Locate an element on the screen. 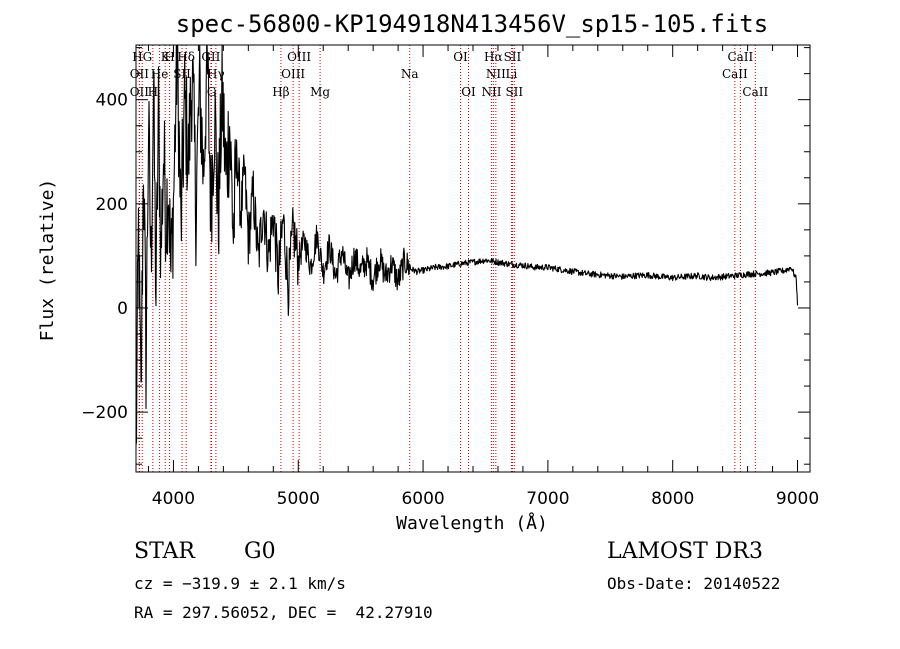 The image size is (900, 649). line-marker-label-13: OIII is located at coordinates (293, 74).